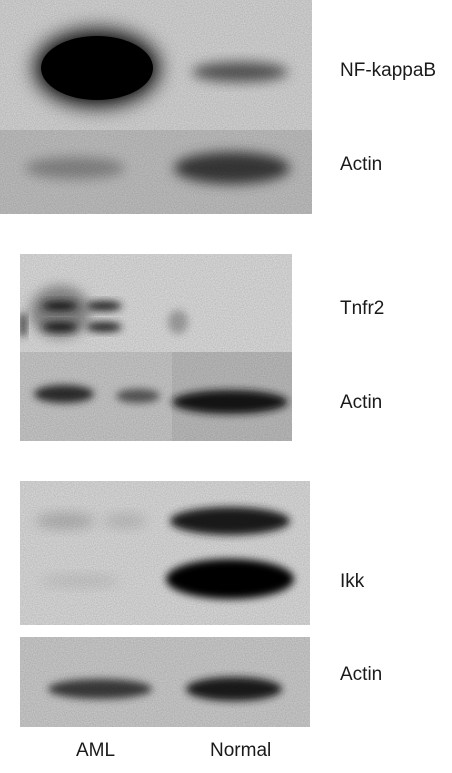 This screenshot has height=773, width=452. I want to click on panel-label-actin-3: Actin, so click(361, 674).